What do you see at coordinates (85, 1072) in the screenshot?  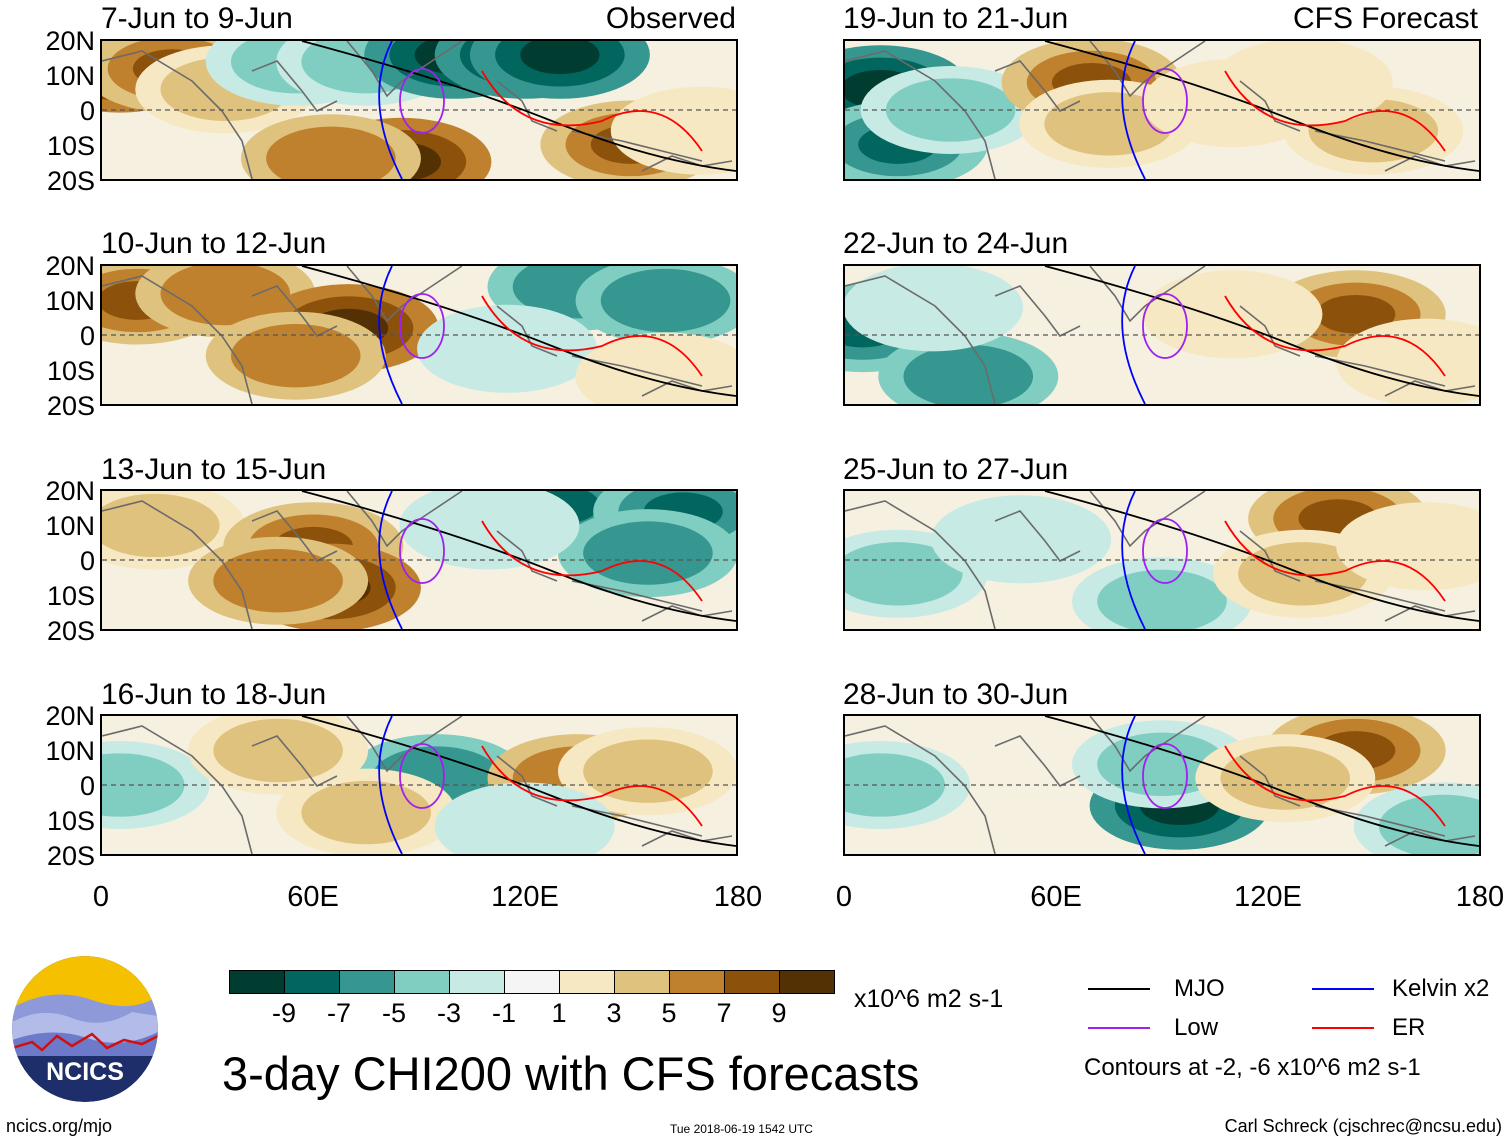 I see `logo-text: NCICS` at bounding box center [85, 1072].